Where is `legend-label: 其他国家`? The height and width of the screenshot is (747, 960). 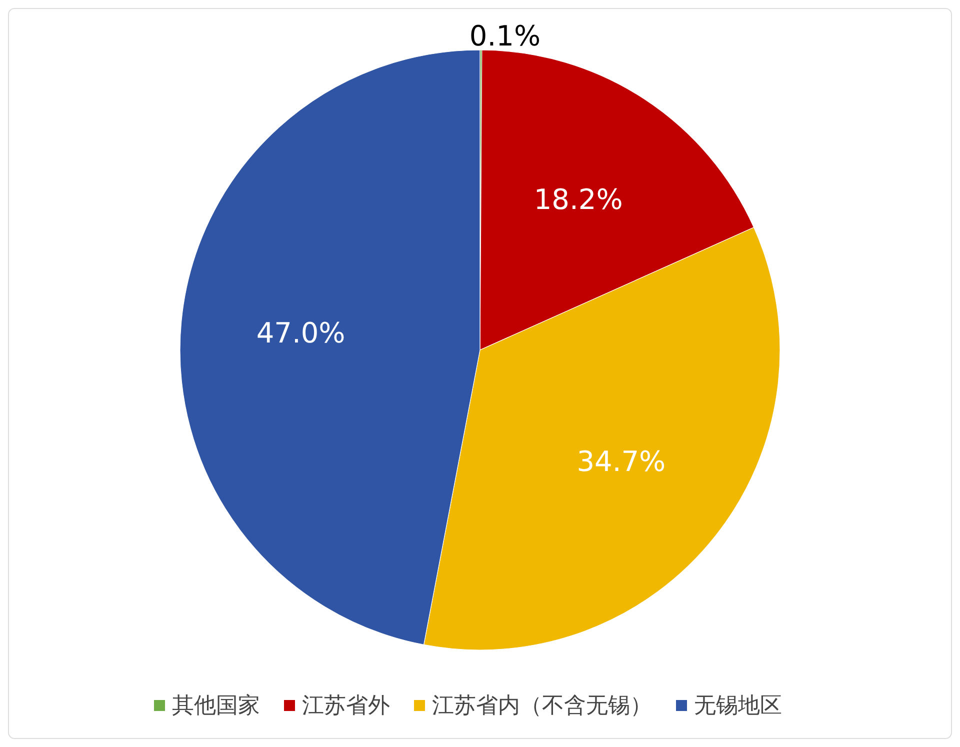 legend-label: 其他国家 is located at coordinates (216, 706).